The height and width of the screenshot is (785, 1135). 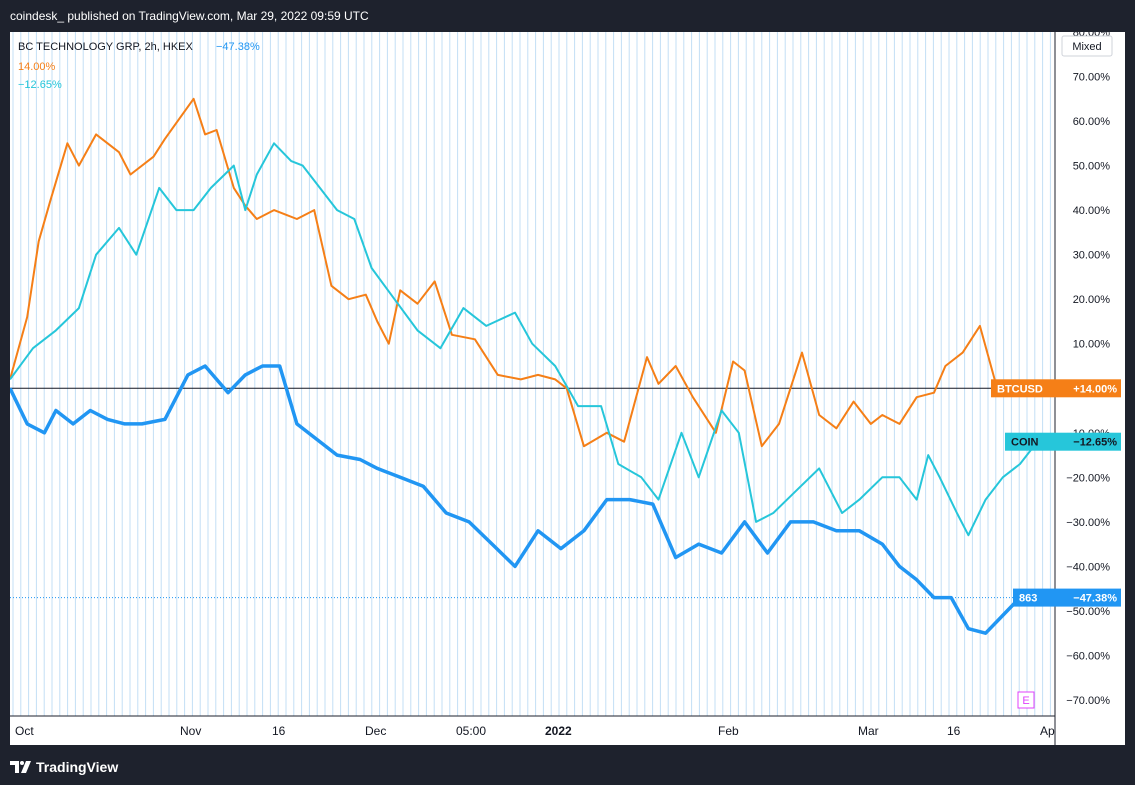 What do you see at coordinates (1092, 345) in the screenshot?
I see `y-tick-label: 10.00%` at bounding box center [1092, 345].